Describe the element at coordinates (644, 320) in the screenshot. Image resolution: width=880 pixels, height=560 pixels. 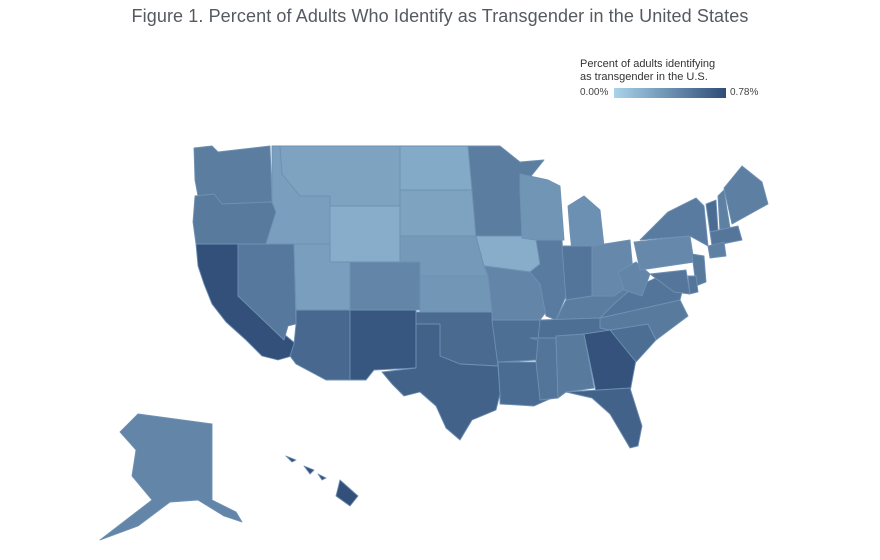
I see `state-nc` at that location.